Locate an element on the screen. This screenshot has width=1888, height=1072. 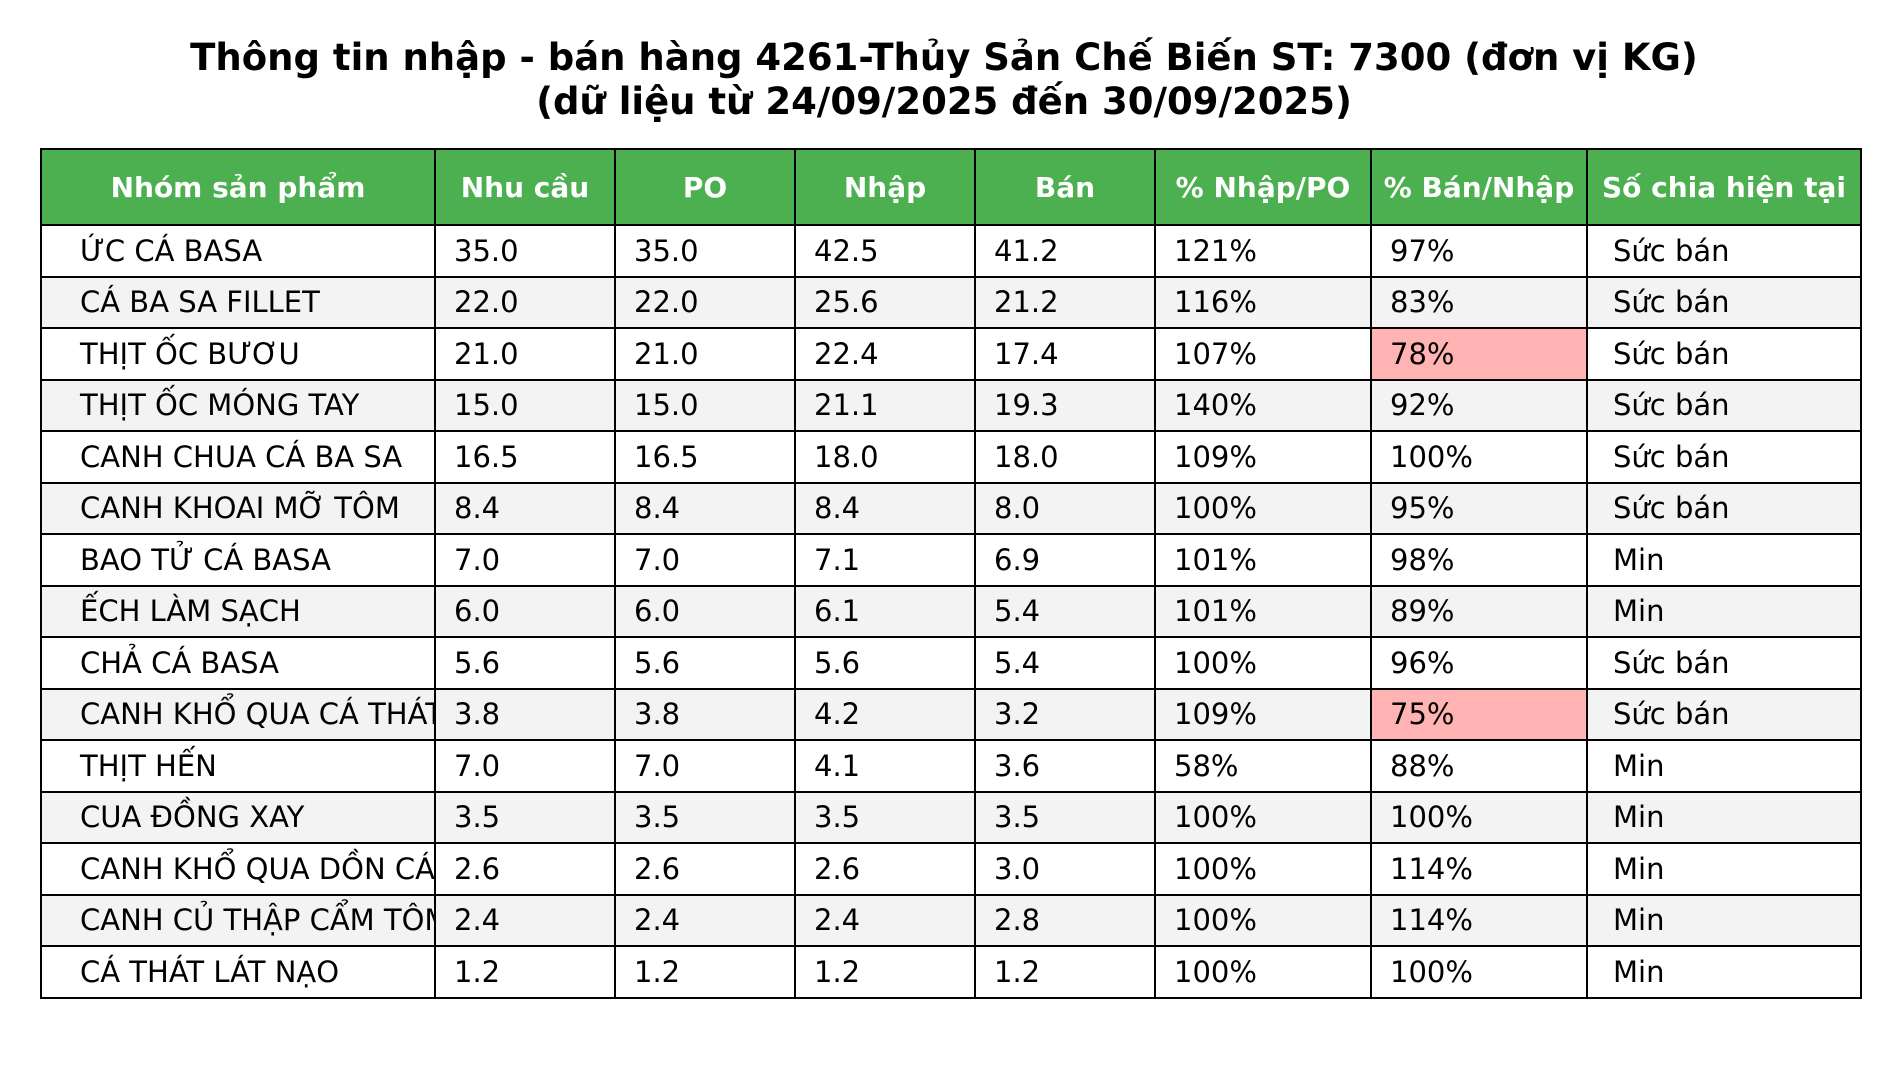
sold-import-pct-cell: 88% is located at coordinates (1479, 766).